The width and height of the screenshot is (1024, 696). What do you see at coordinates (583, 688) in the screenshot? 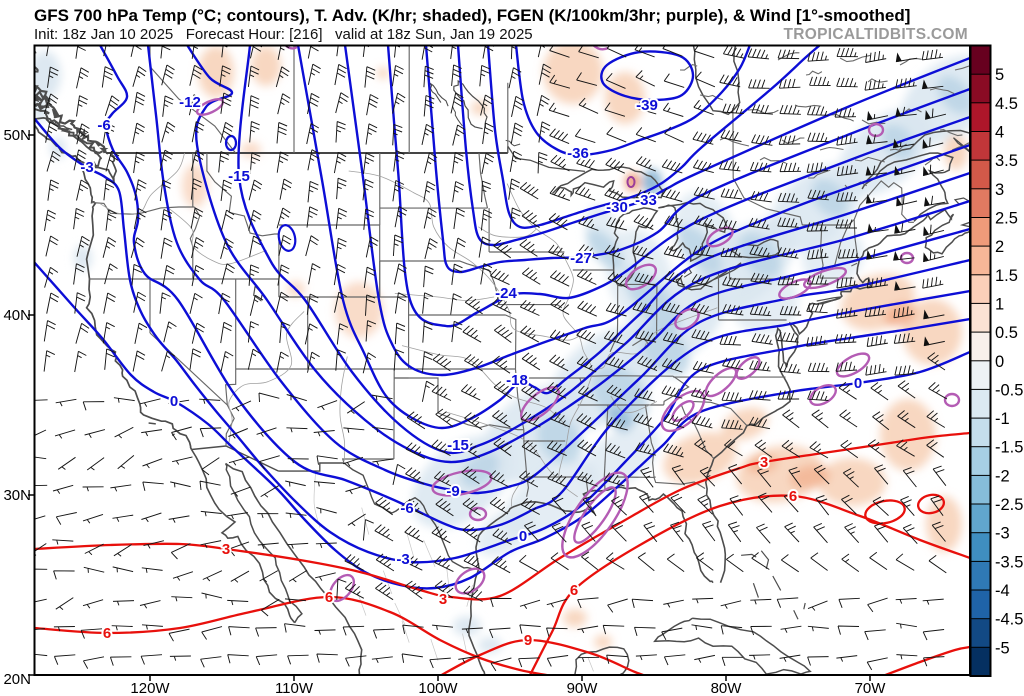
I see `svg-text: 90W` at bounding box center [583, 688].